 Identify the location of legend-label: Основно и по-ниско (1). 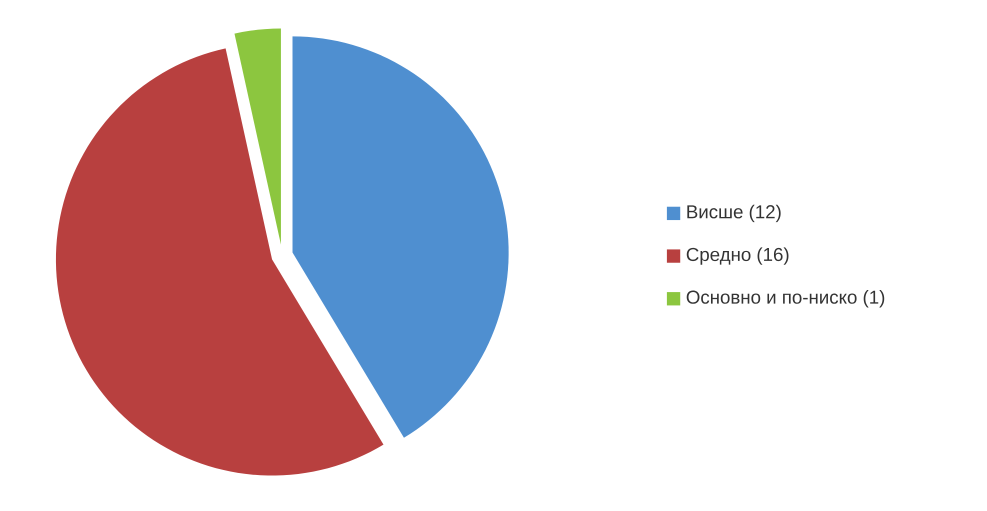
(785, 299).